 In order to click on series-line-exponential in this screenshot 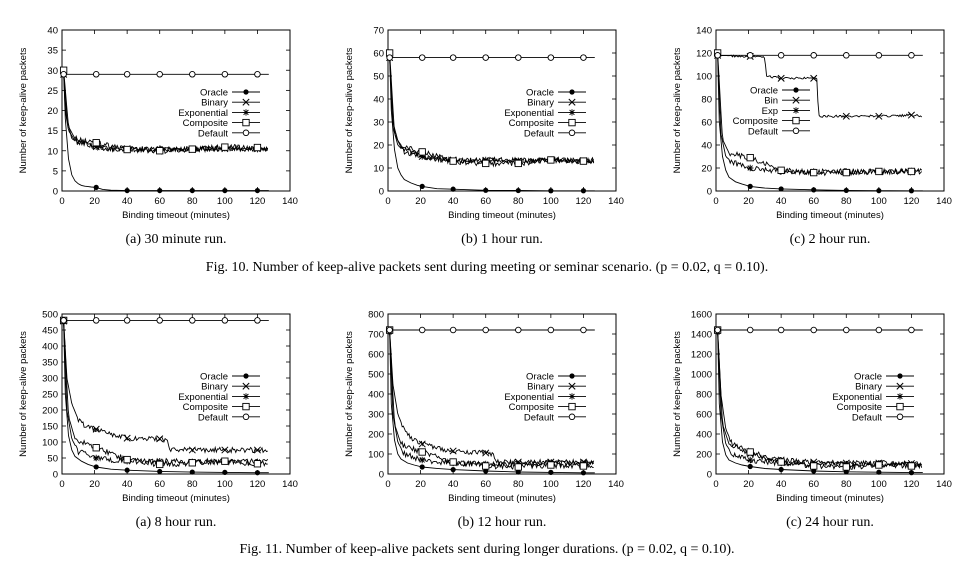, I will do `click(166, 113)`.